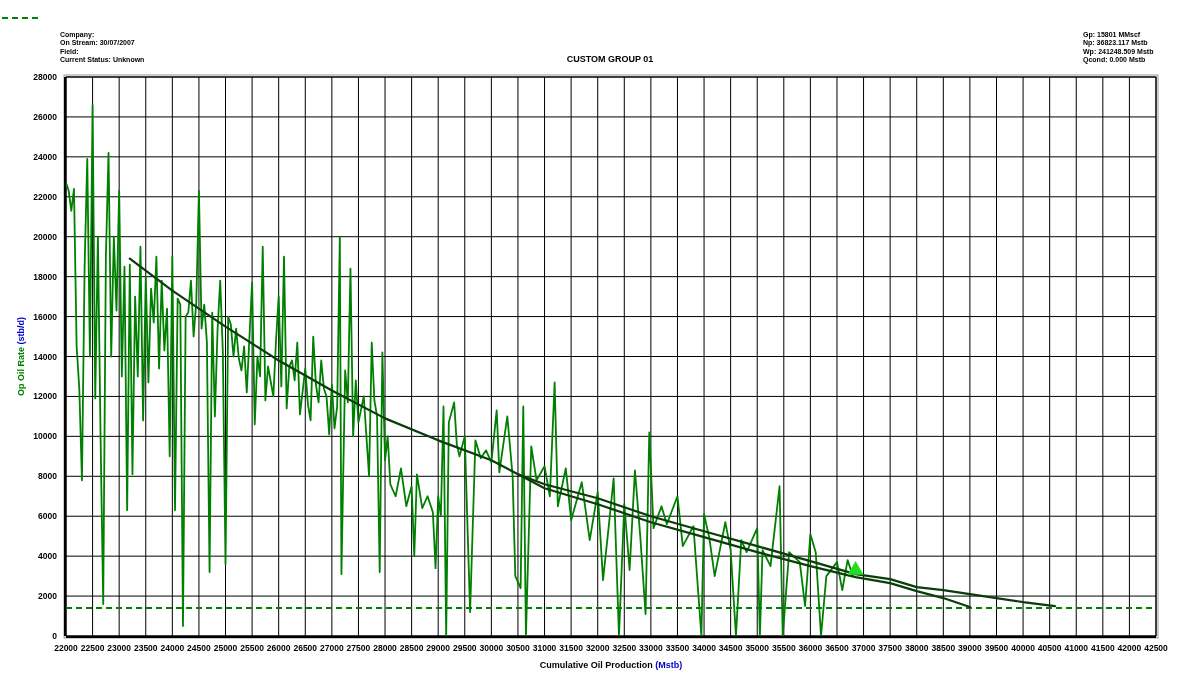 This screenshot has height=673, width=1178. Describe the element at coordinates (411, 648) in the screenshot. I see `x-tick-label: 28500` at that location.